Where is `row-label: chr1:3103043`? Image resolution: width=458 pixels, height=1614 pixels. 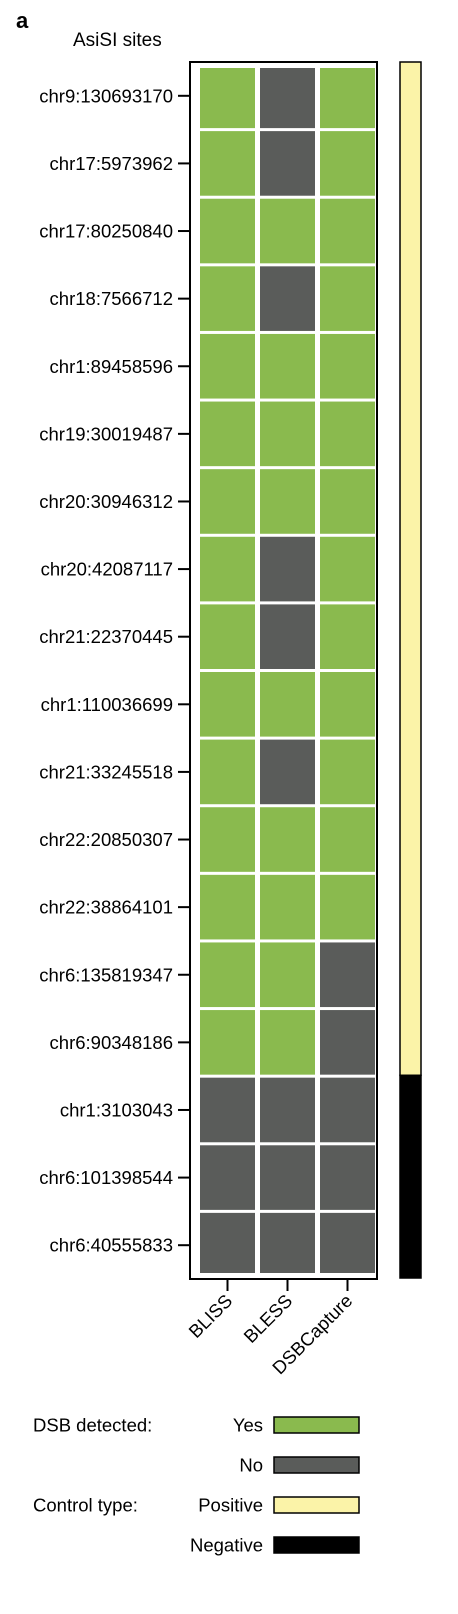 row-label: chr1:3103043 is located at coordinates (116, 1109).